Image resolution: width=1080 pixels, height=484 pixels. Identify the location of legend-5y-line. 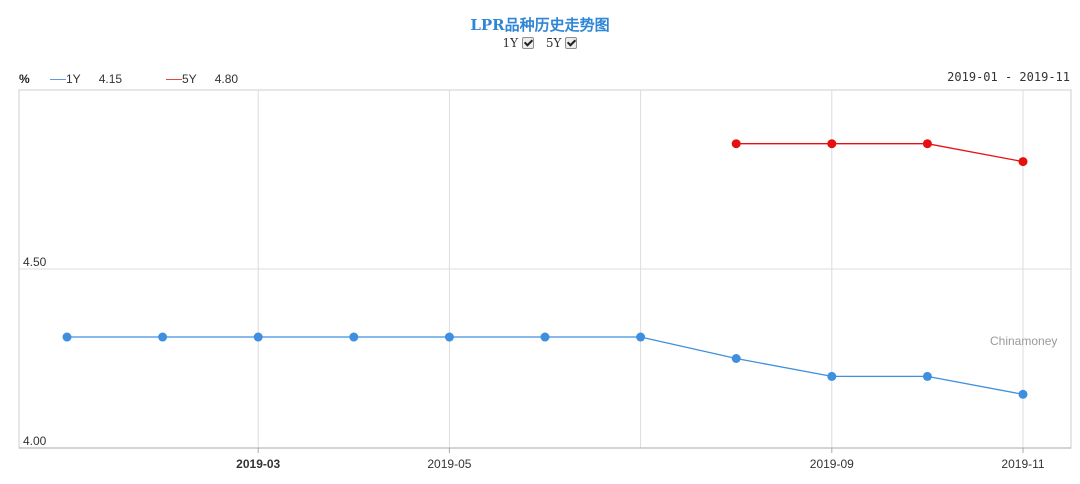
(174, 79).